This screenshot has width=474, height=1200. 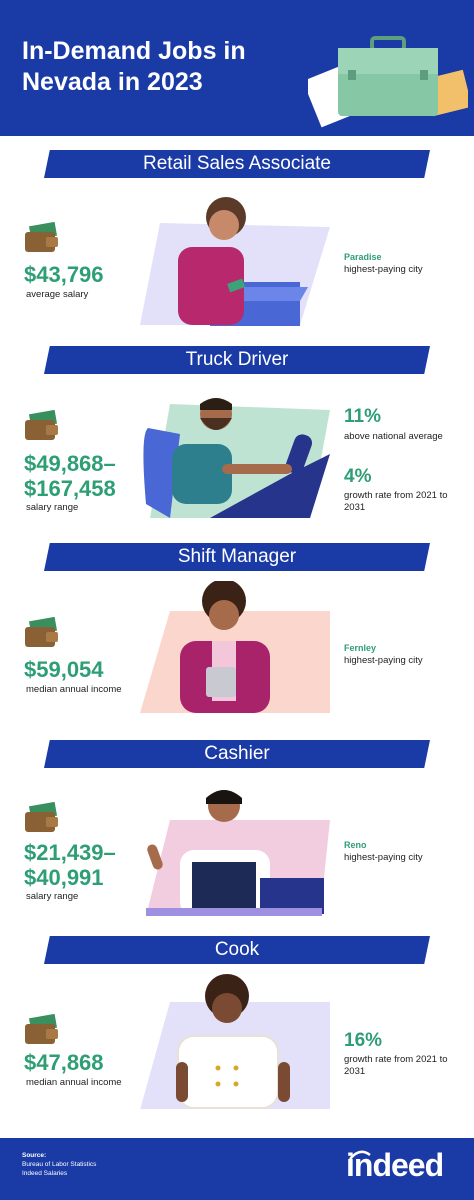 What do you see at coordinates (34, 1155) in the screenshot?
I see `source-title: Source:` at bounding box center [34, 1155].